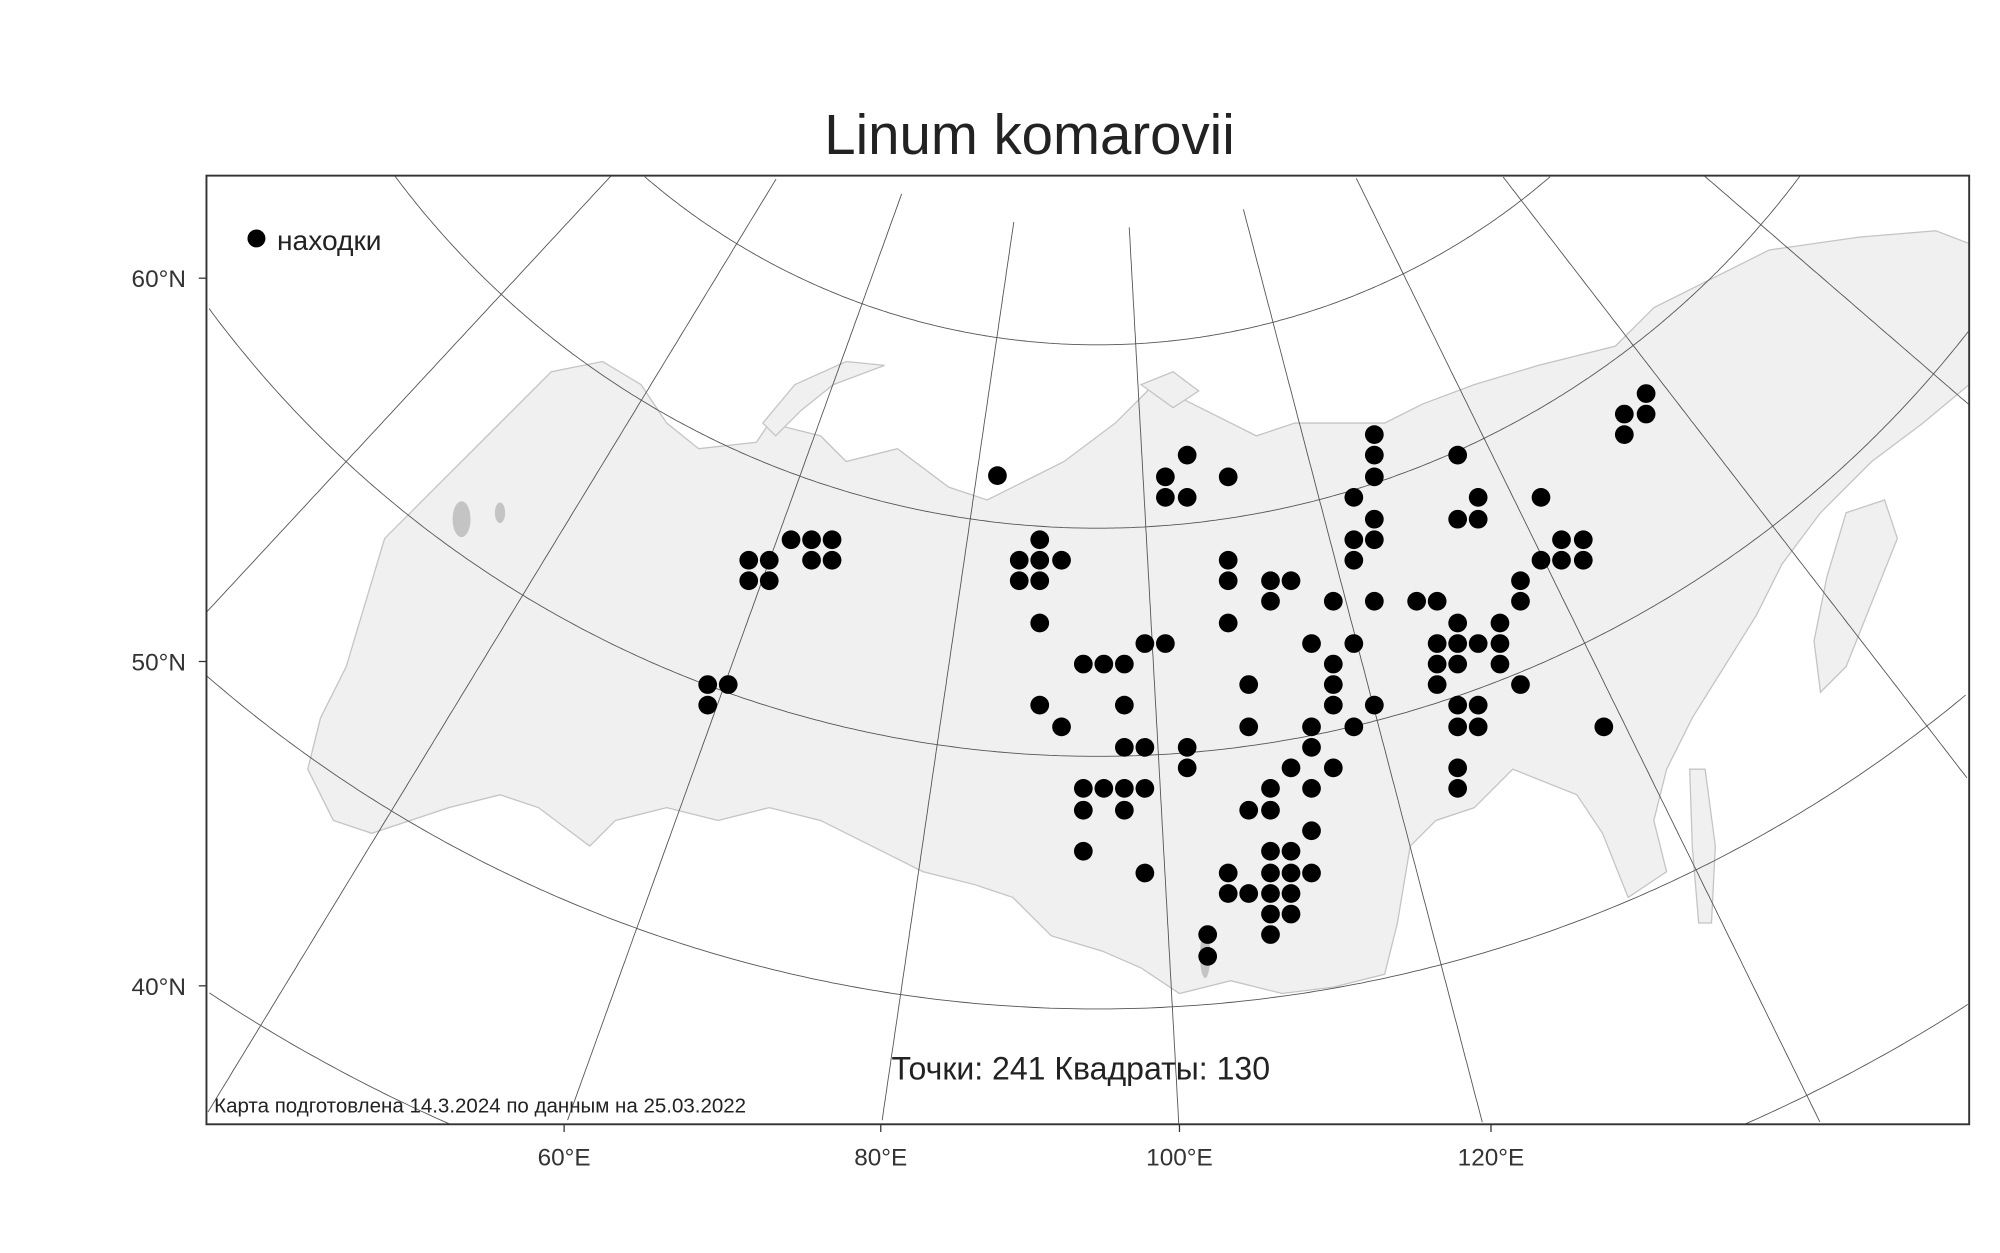 The height and width of the screenshot is (1253, 2000). I want to click on land-kamchatka, so click(1856, 596).